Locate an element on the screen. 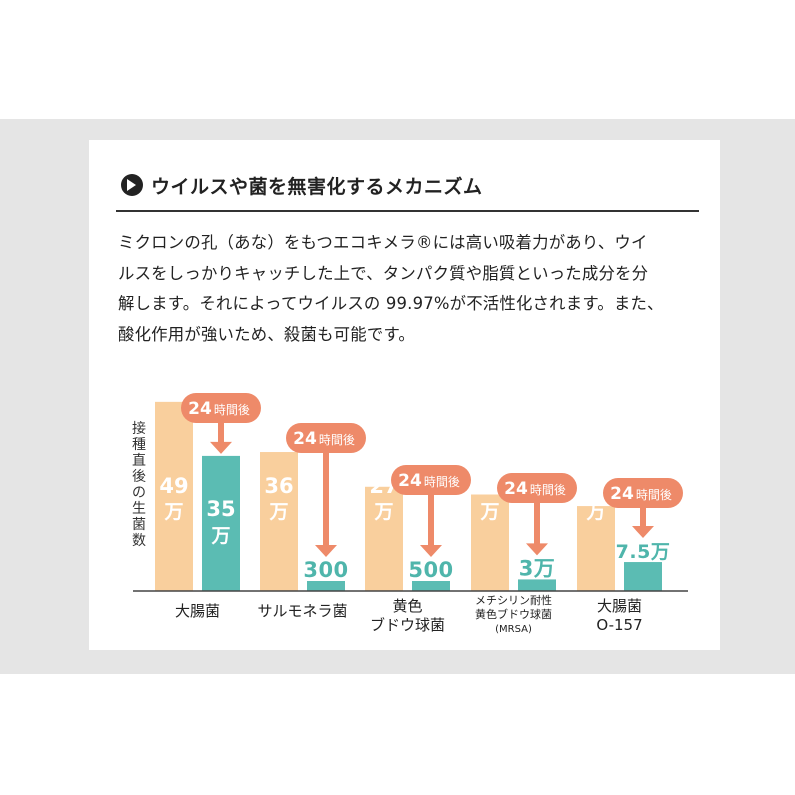 This screenshot has width=795, height=795. y-axis-label-char: の is located at coordinates (139, 493).